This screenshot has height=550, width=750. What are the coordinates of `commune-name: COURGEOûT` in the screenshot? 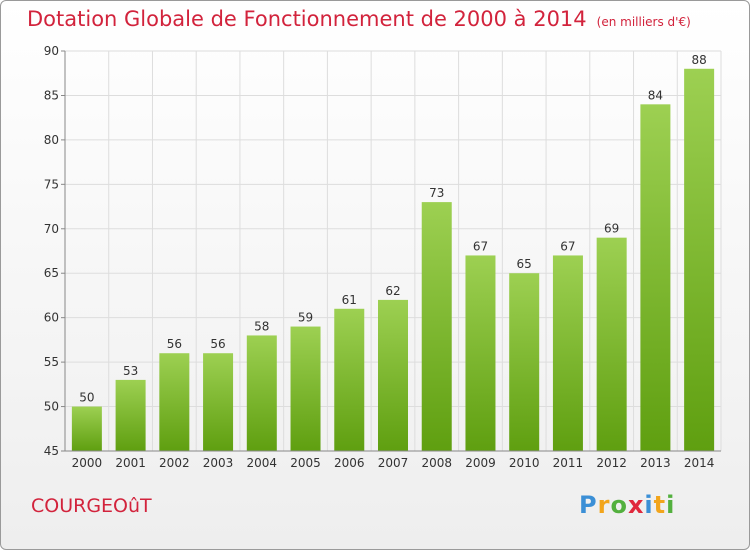 It's located at (91, 506).